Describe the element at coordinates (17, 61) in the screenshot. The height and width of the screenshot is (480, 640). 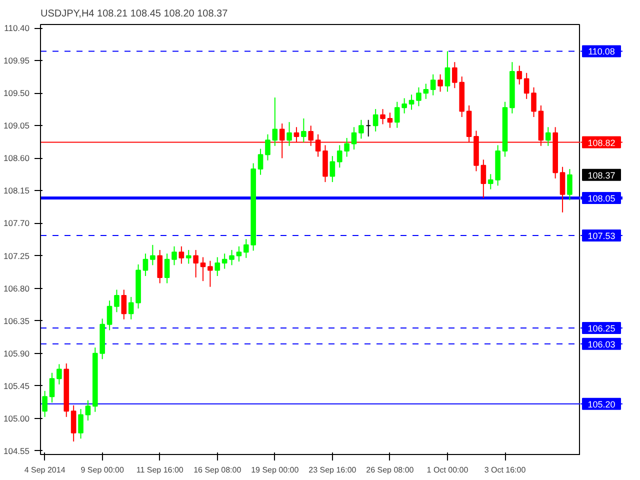
I see `y-tick-label: 109.95` at that location.